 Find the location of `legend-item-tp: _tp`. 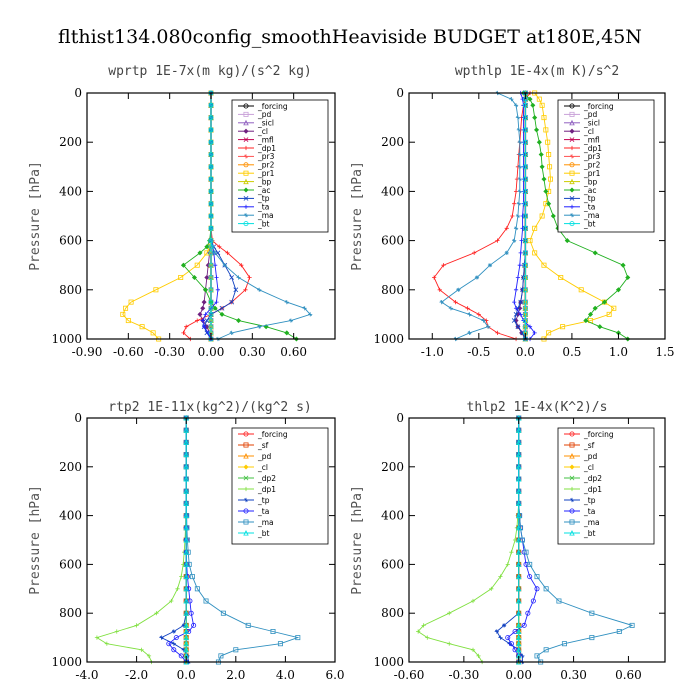

legend-item-tp: _tp is located at coordinates (580, 500).